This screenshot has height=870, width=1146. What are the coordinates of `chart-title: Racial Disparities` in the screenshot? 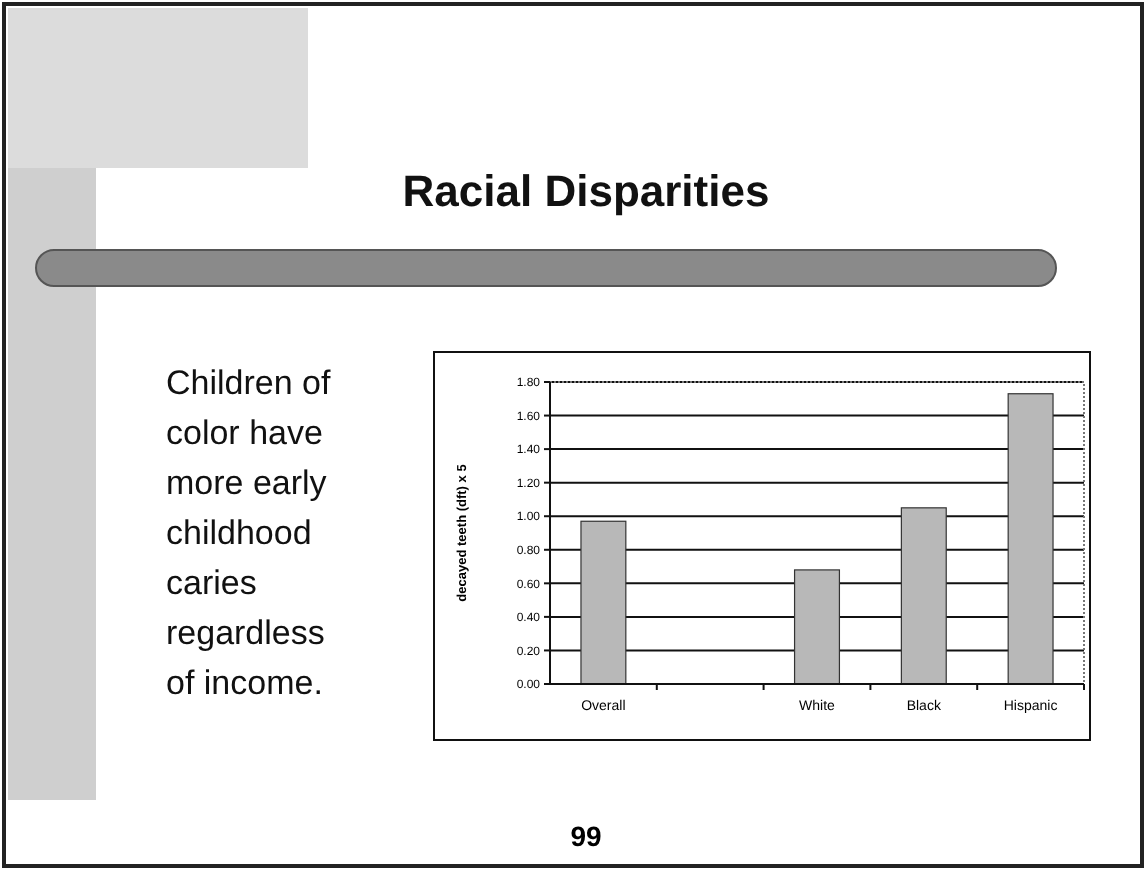 It's located at (586, 191).